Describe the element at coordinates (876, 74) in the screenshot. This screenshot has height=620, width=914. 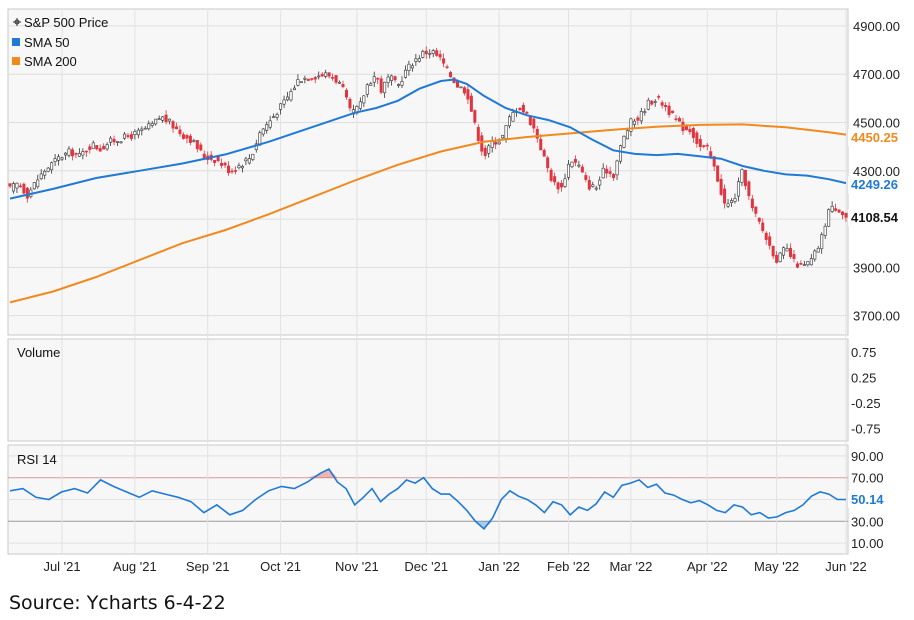
I see `price-y-tick: 4700.00` at that location.